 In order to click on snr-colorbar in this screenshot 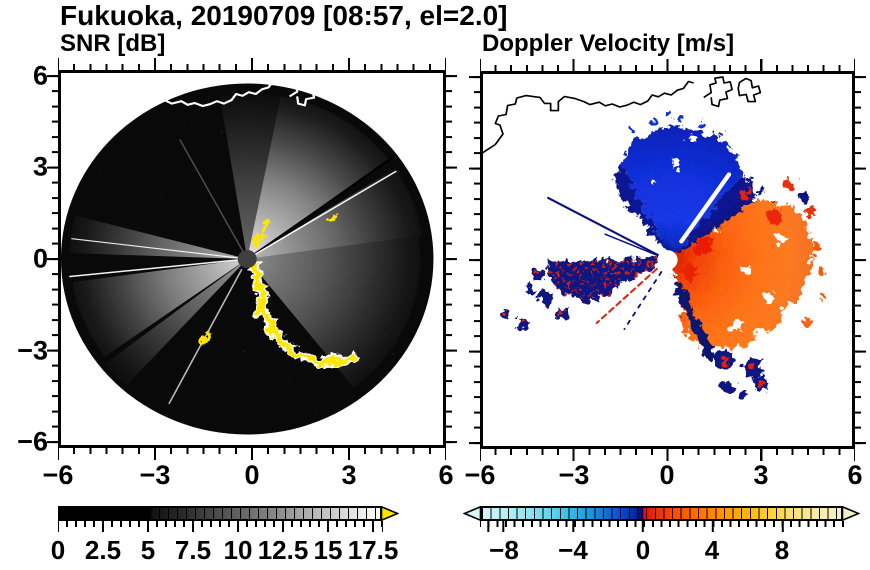, I will do `click(220, 513)`.